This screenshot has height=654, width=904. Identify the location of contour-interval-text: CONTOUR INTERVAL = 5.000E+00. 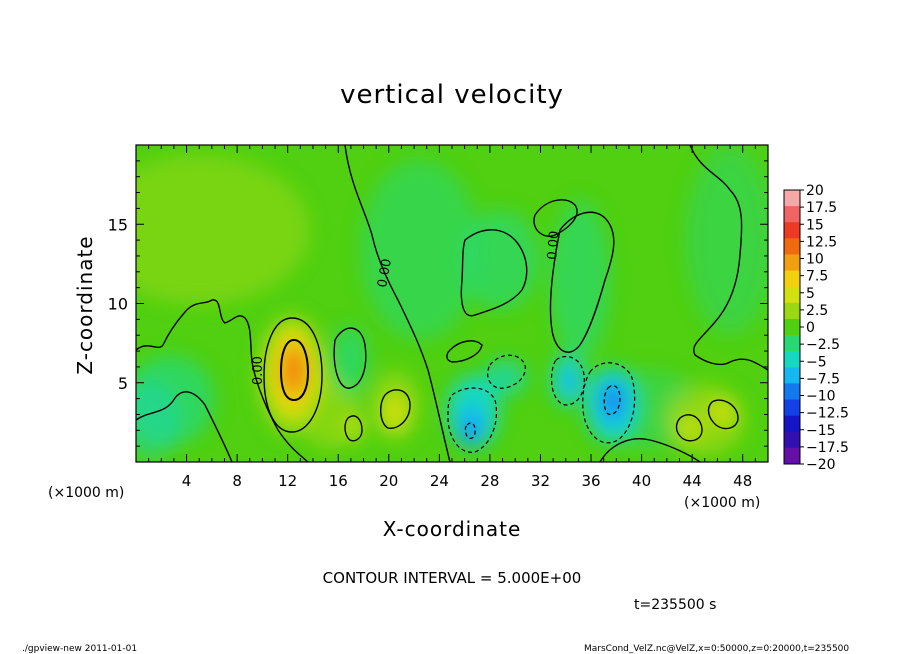
(452, 578).